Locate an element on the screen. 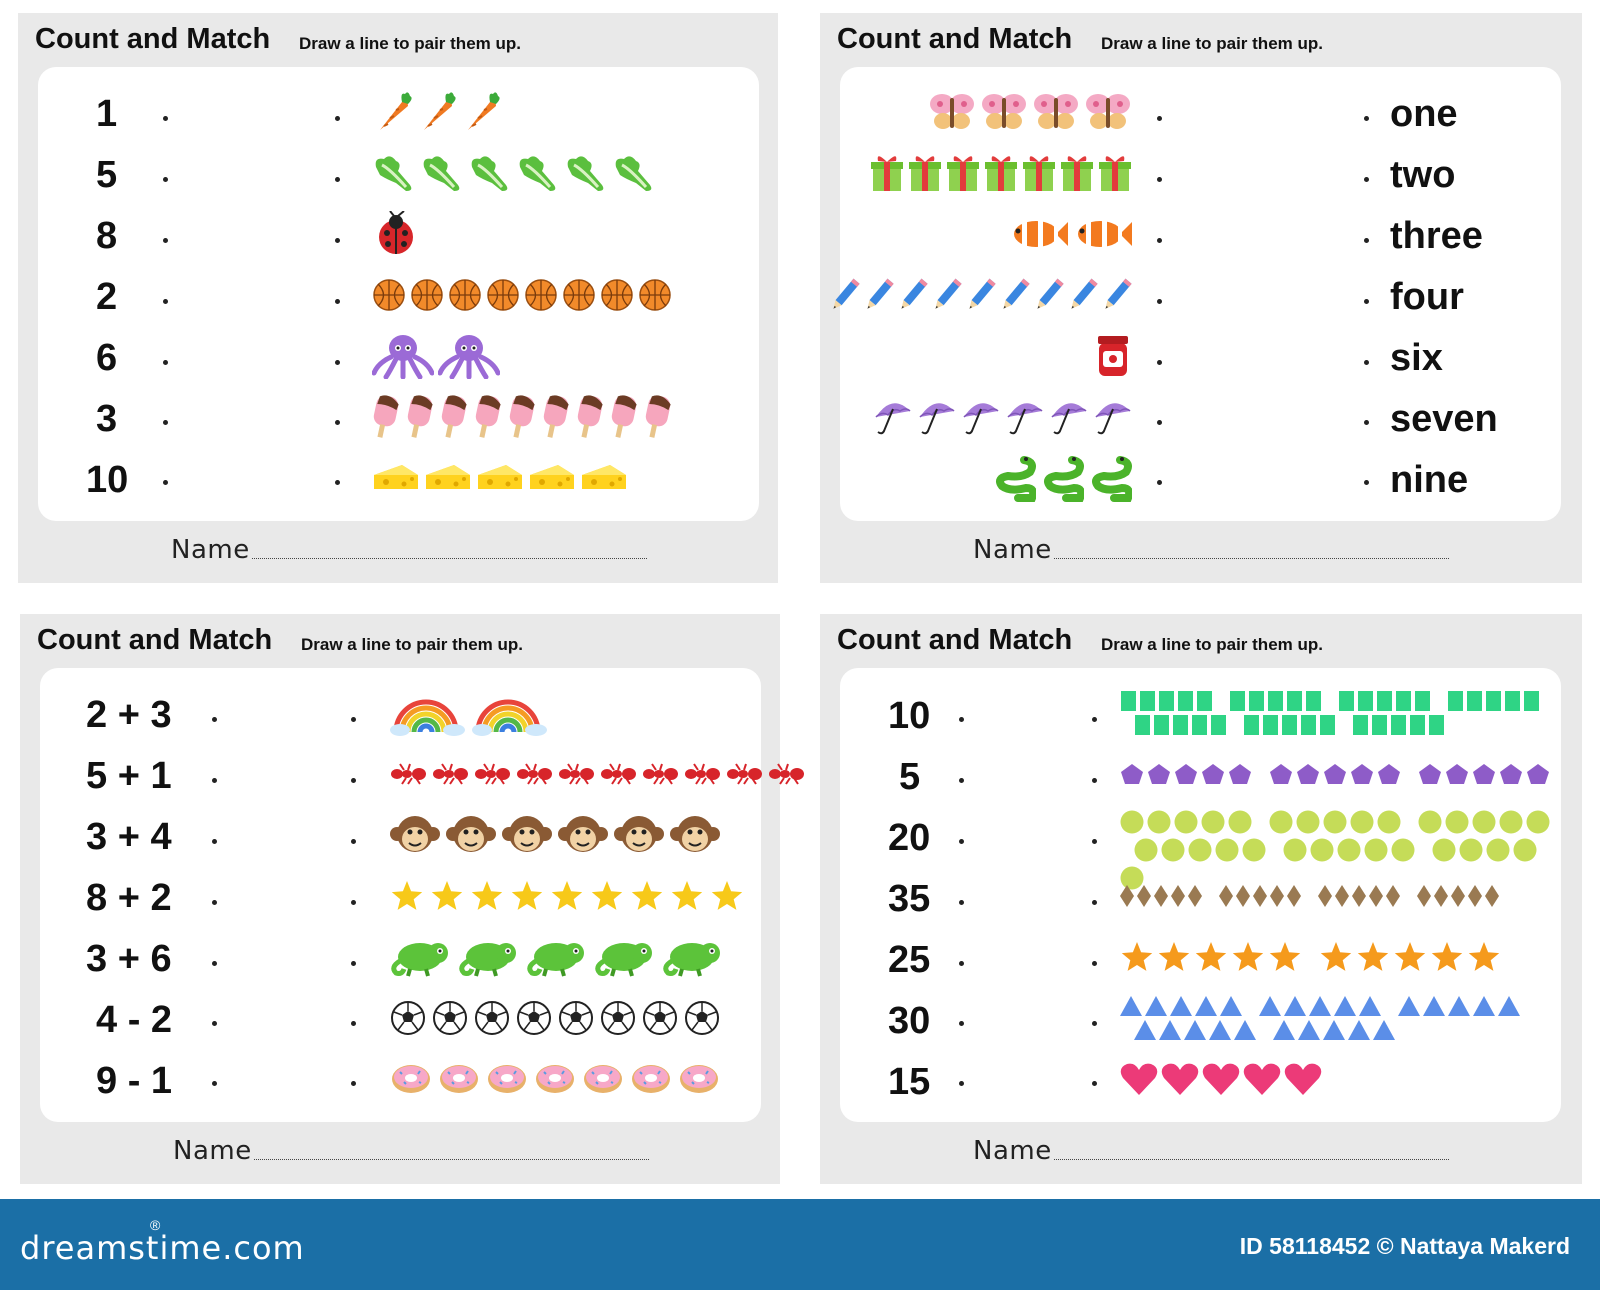  number-label: 2 is located at coordinates (107, 297).